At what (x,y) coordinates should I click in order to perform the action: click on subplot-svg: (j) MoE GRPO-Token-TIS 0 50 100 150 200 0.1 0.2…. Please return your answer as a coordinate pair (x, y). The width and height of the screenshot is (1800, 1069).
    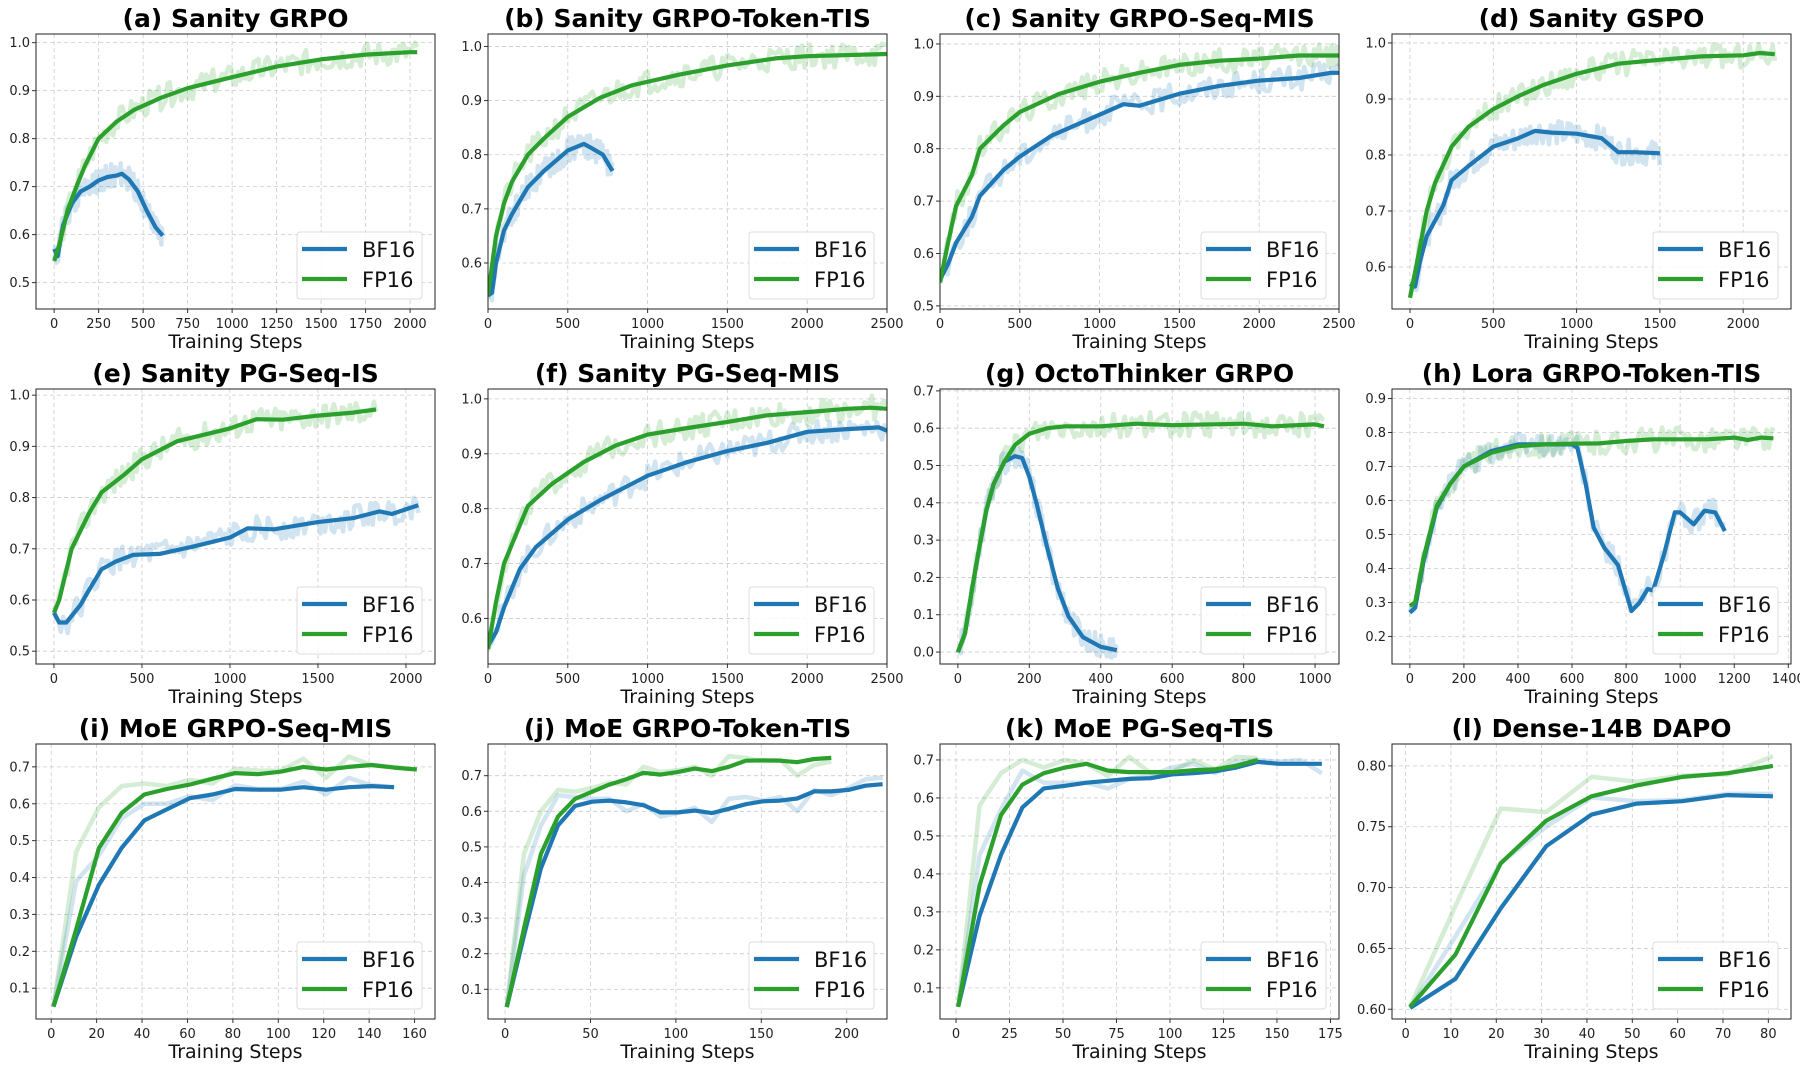
    Looking at the image, I should click on (674, 888).